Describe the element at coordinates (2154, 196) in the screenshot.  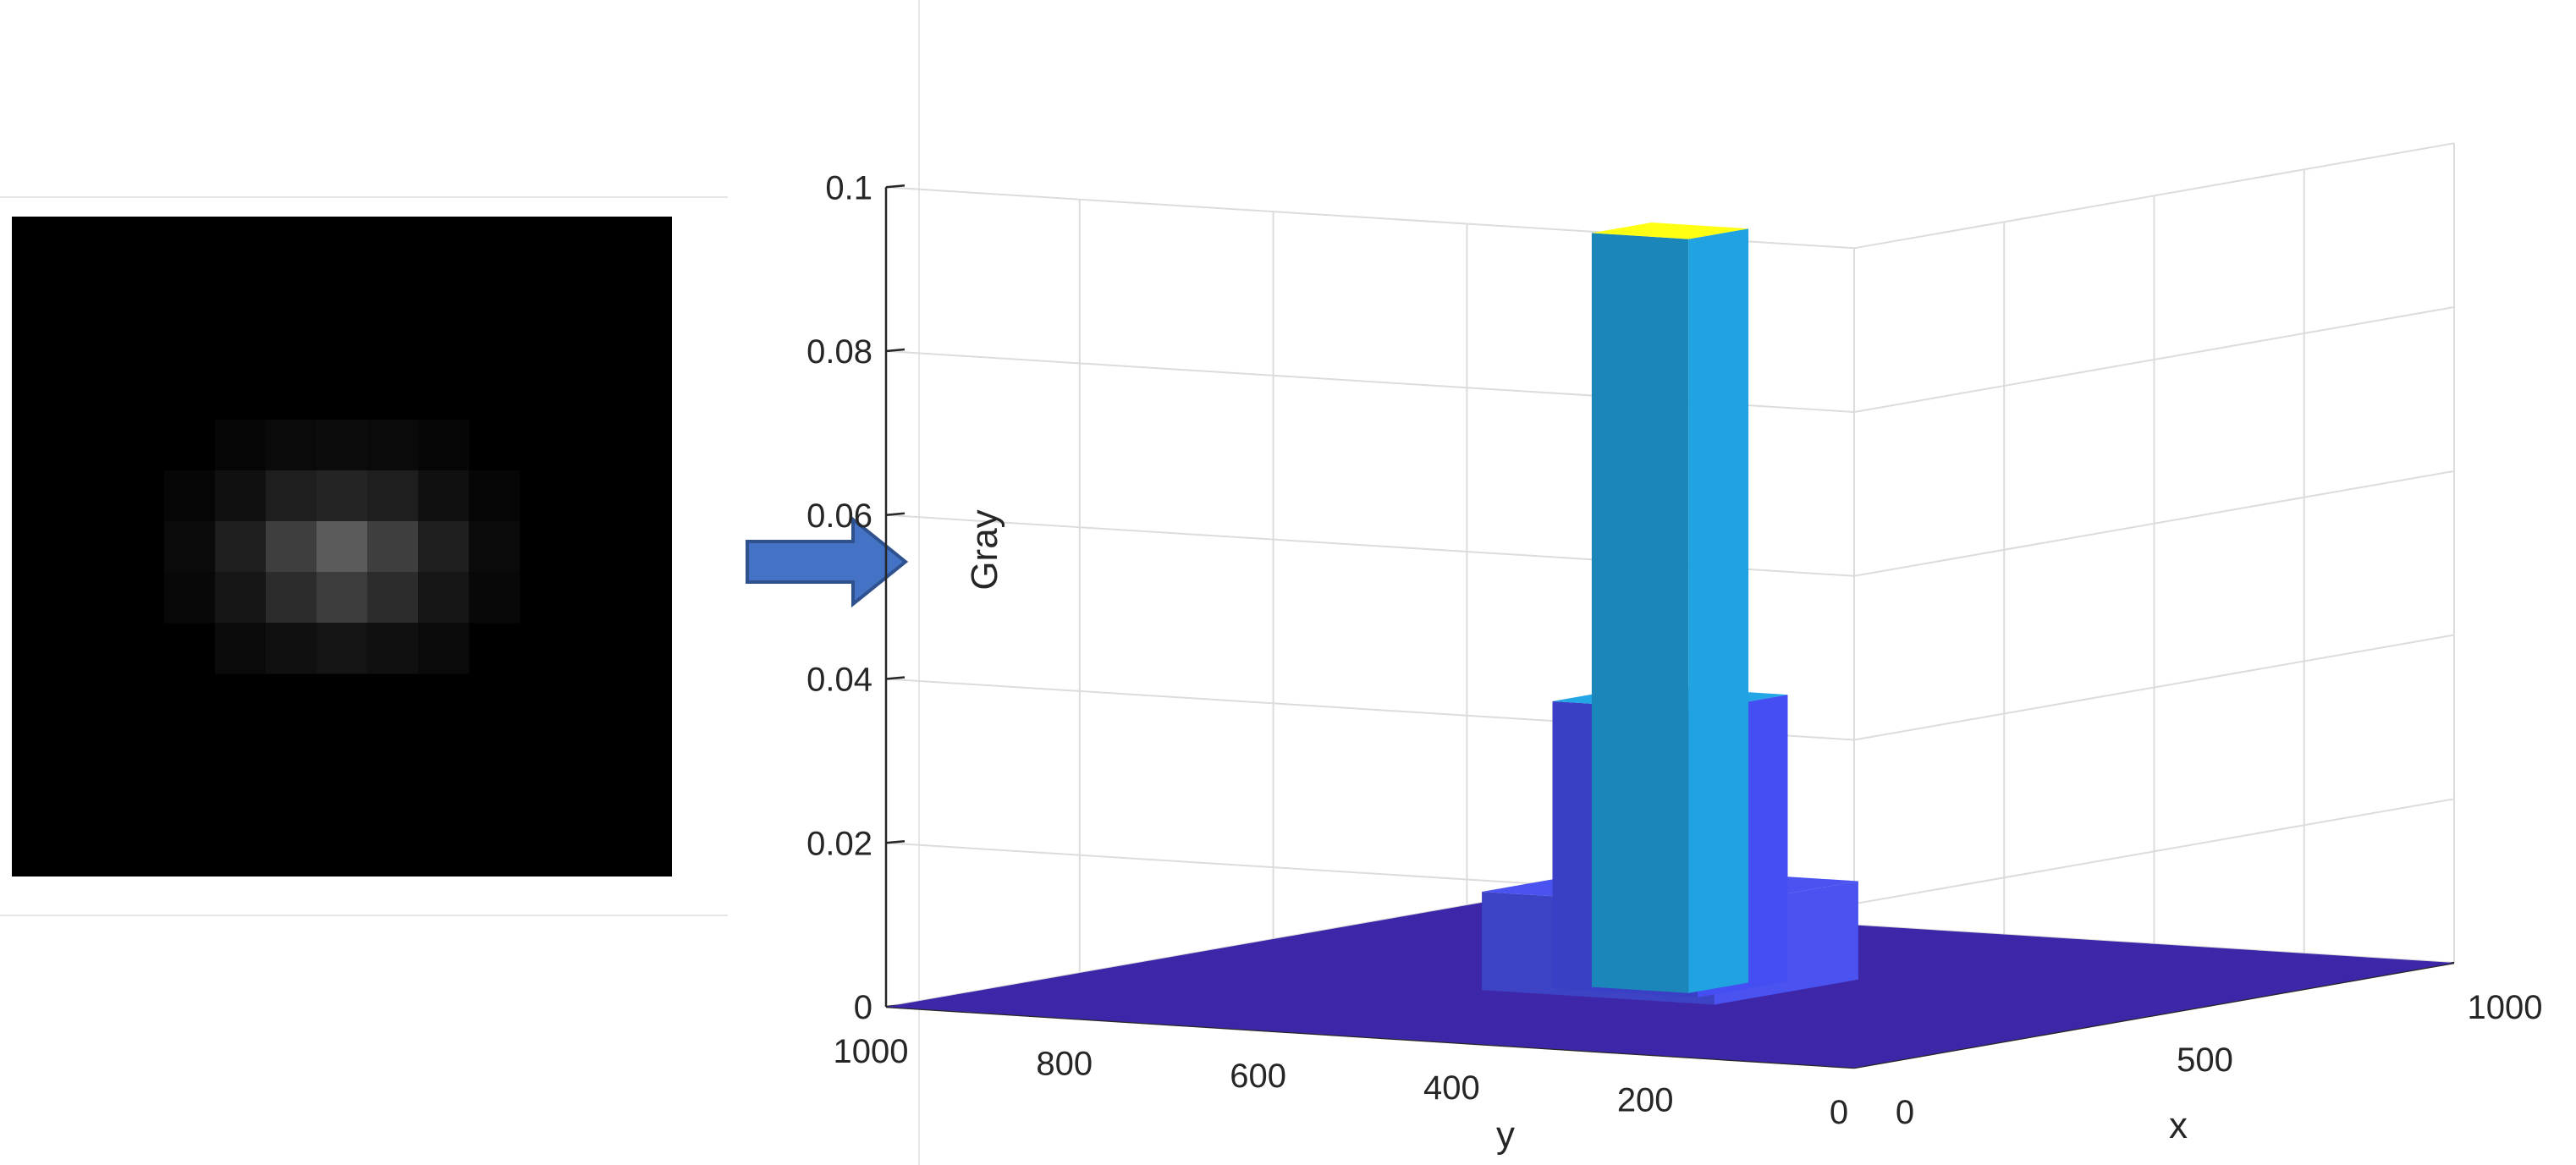
I see `grid-line` at that location.